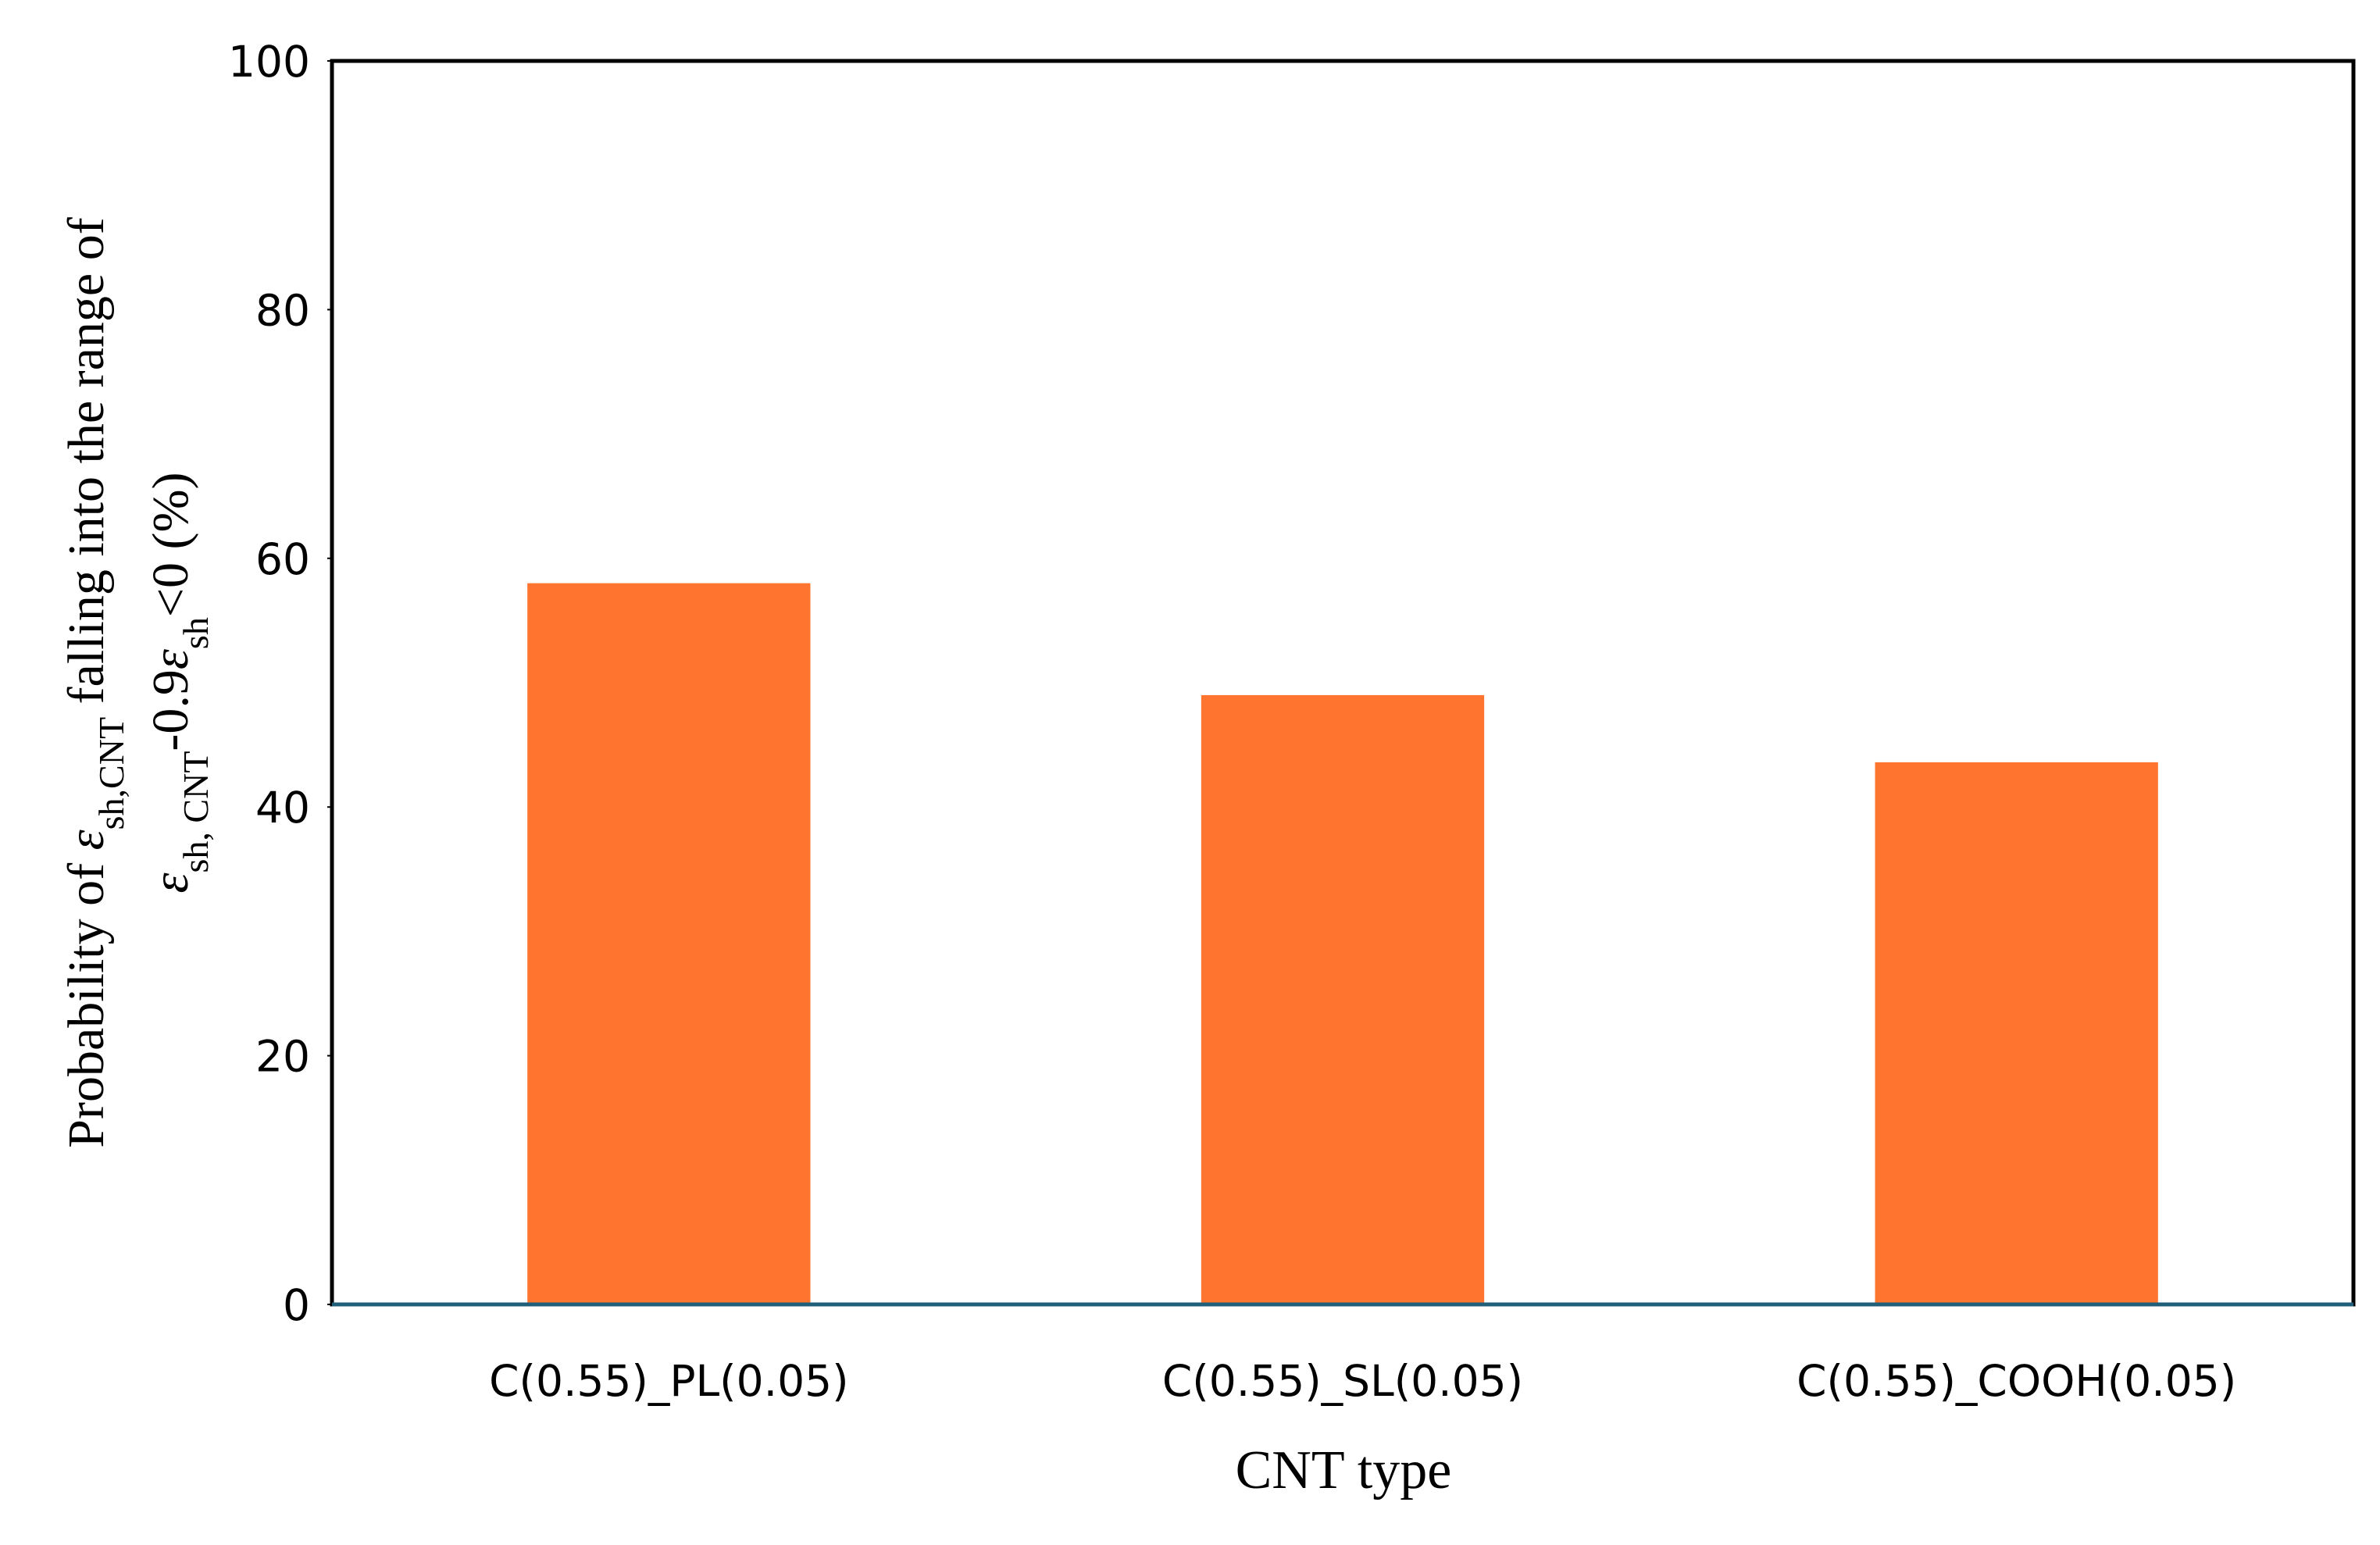 This screenshot has height=1545, width=2380. I want to click on label-text: <0 (%), so click(170, 545).